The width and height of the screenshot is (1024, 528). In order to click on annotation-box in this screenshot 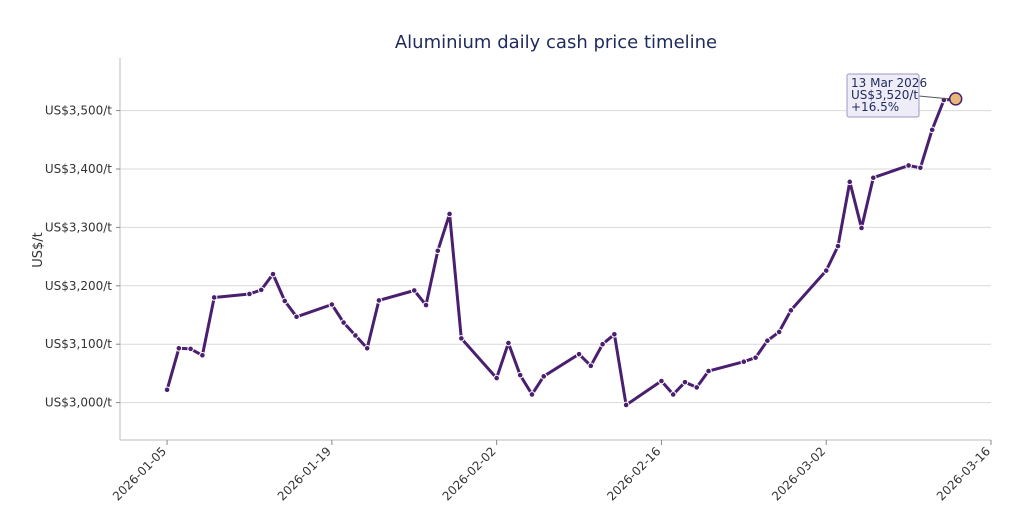, I will do `click(883, 95)`.